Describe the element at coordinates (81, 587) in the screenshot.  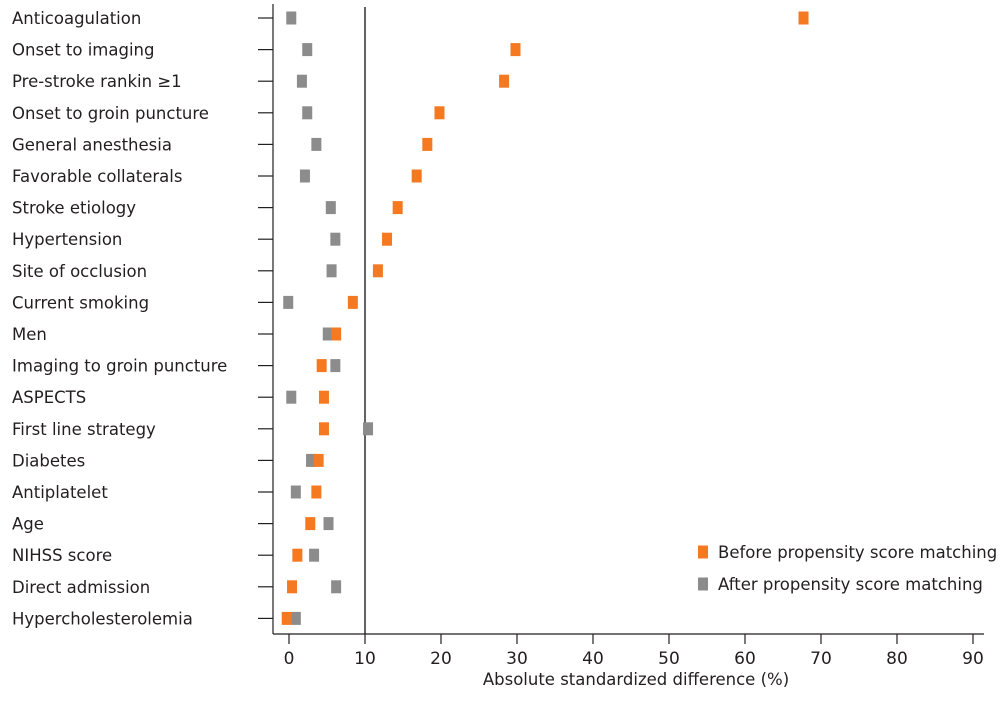
I see `category-label: Direct admission` at that location.